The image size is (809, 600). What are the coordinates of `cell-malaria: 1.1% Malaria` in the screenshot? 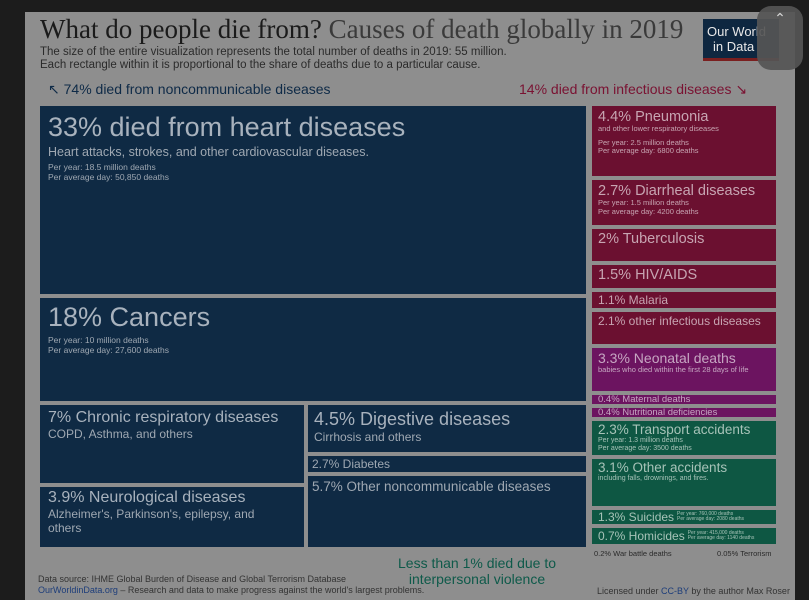 It's located at (684, 300).